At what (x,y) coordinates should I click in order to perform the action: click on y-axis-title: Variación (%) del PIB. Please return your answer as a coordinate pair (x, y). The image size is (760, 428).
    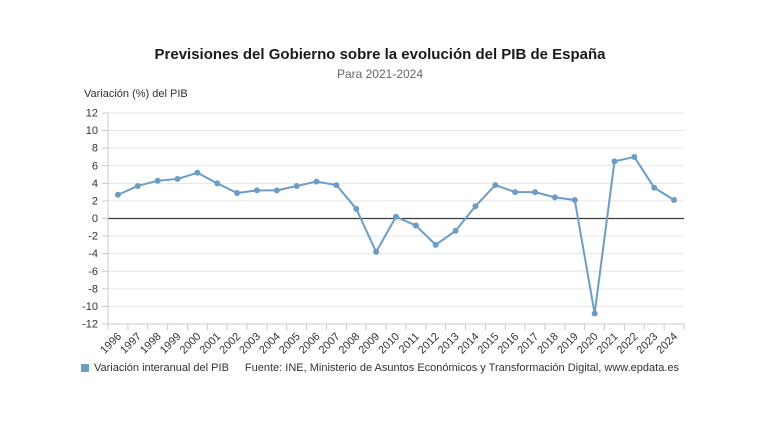
    Looking at the image, I should click on (136, 94).